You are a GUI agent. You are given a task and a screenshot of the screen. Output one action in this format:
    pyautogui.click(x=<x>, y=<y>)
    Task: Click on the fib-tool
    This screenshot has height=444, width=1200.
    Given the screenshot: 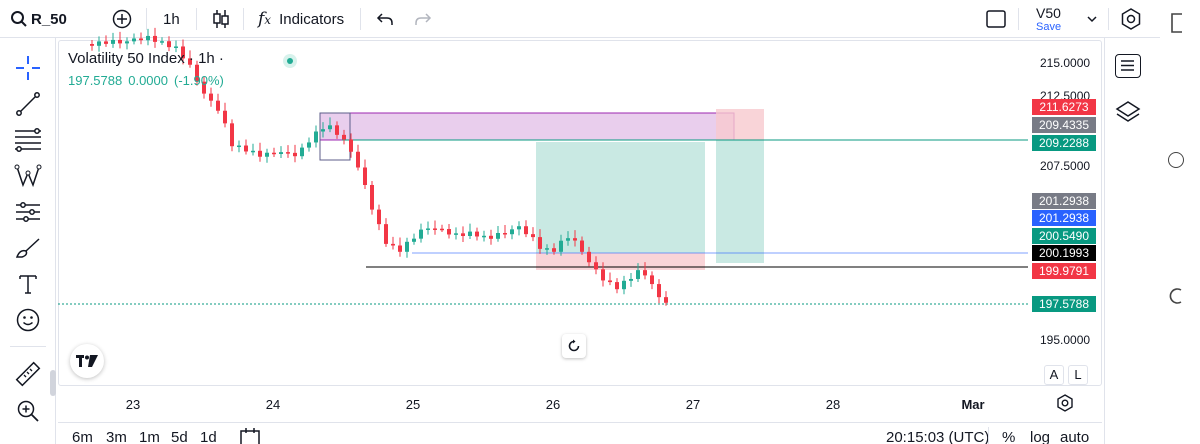 What is the action you would take?
    pyautogui.click(x=28, y=140)
    